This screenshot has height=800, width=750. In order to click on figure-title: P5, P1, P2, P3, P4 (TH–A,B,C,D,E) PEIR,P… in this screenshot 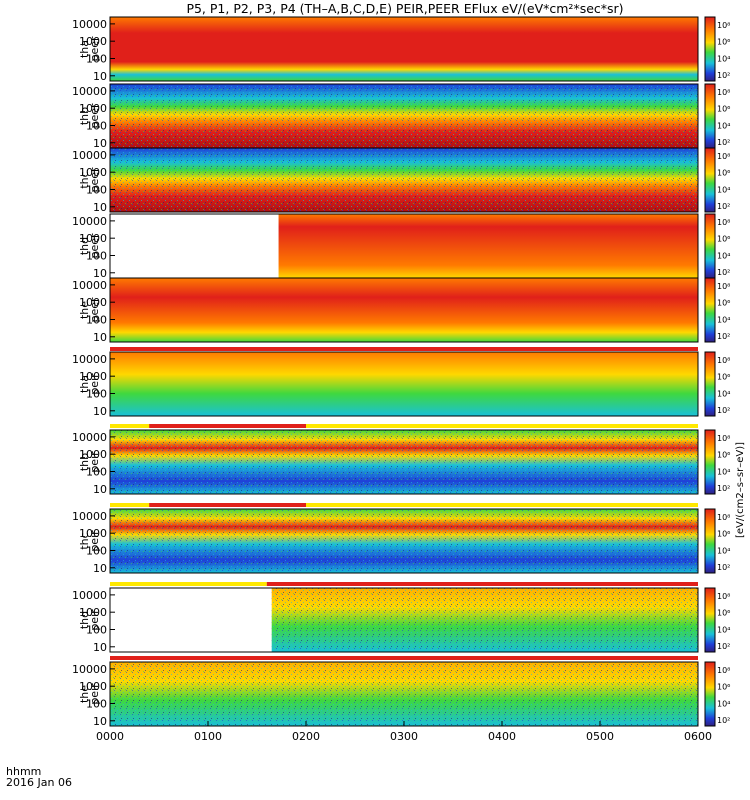, I will do `click(404, 8)`.